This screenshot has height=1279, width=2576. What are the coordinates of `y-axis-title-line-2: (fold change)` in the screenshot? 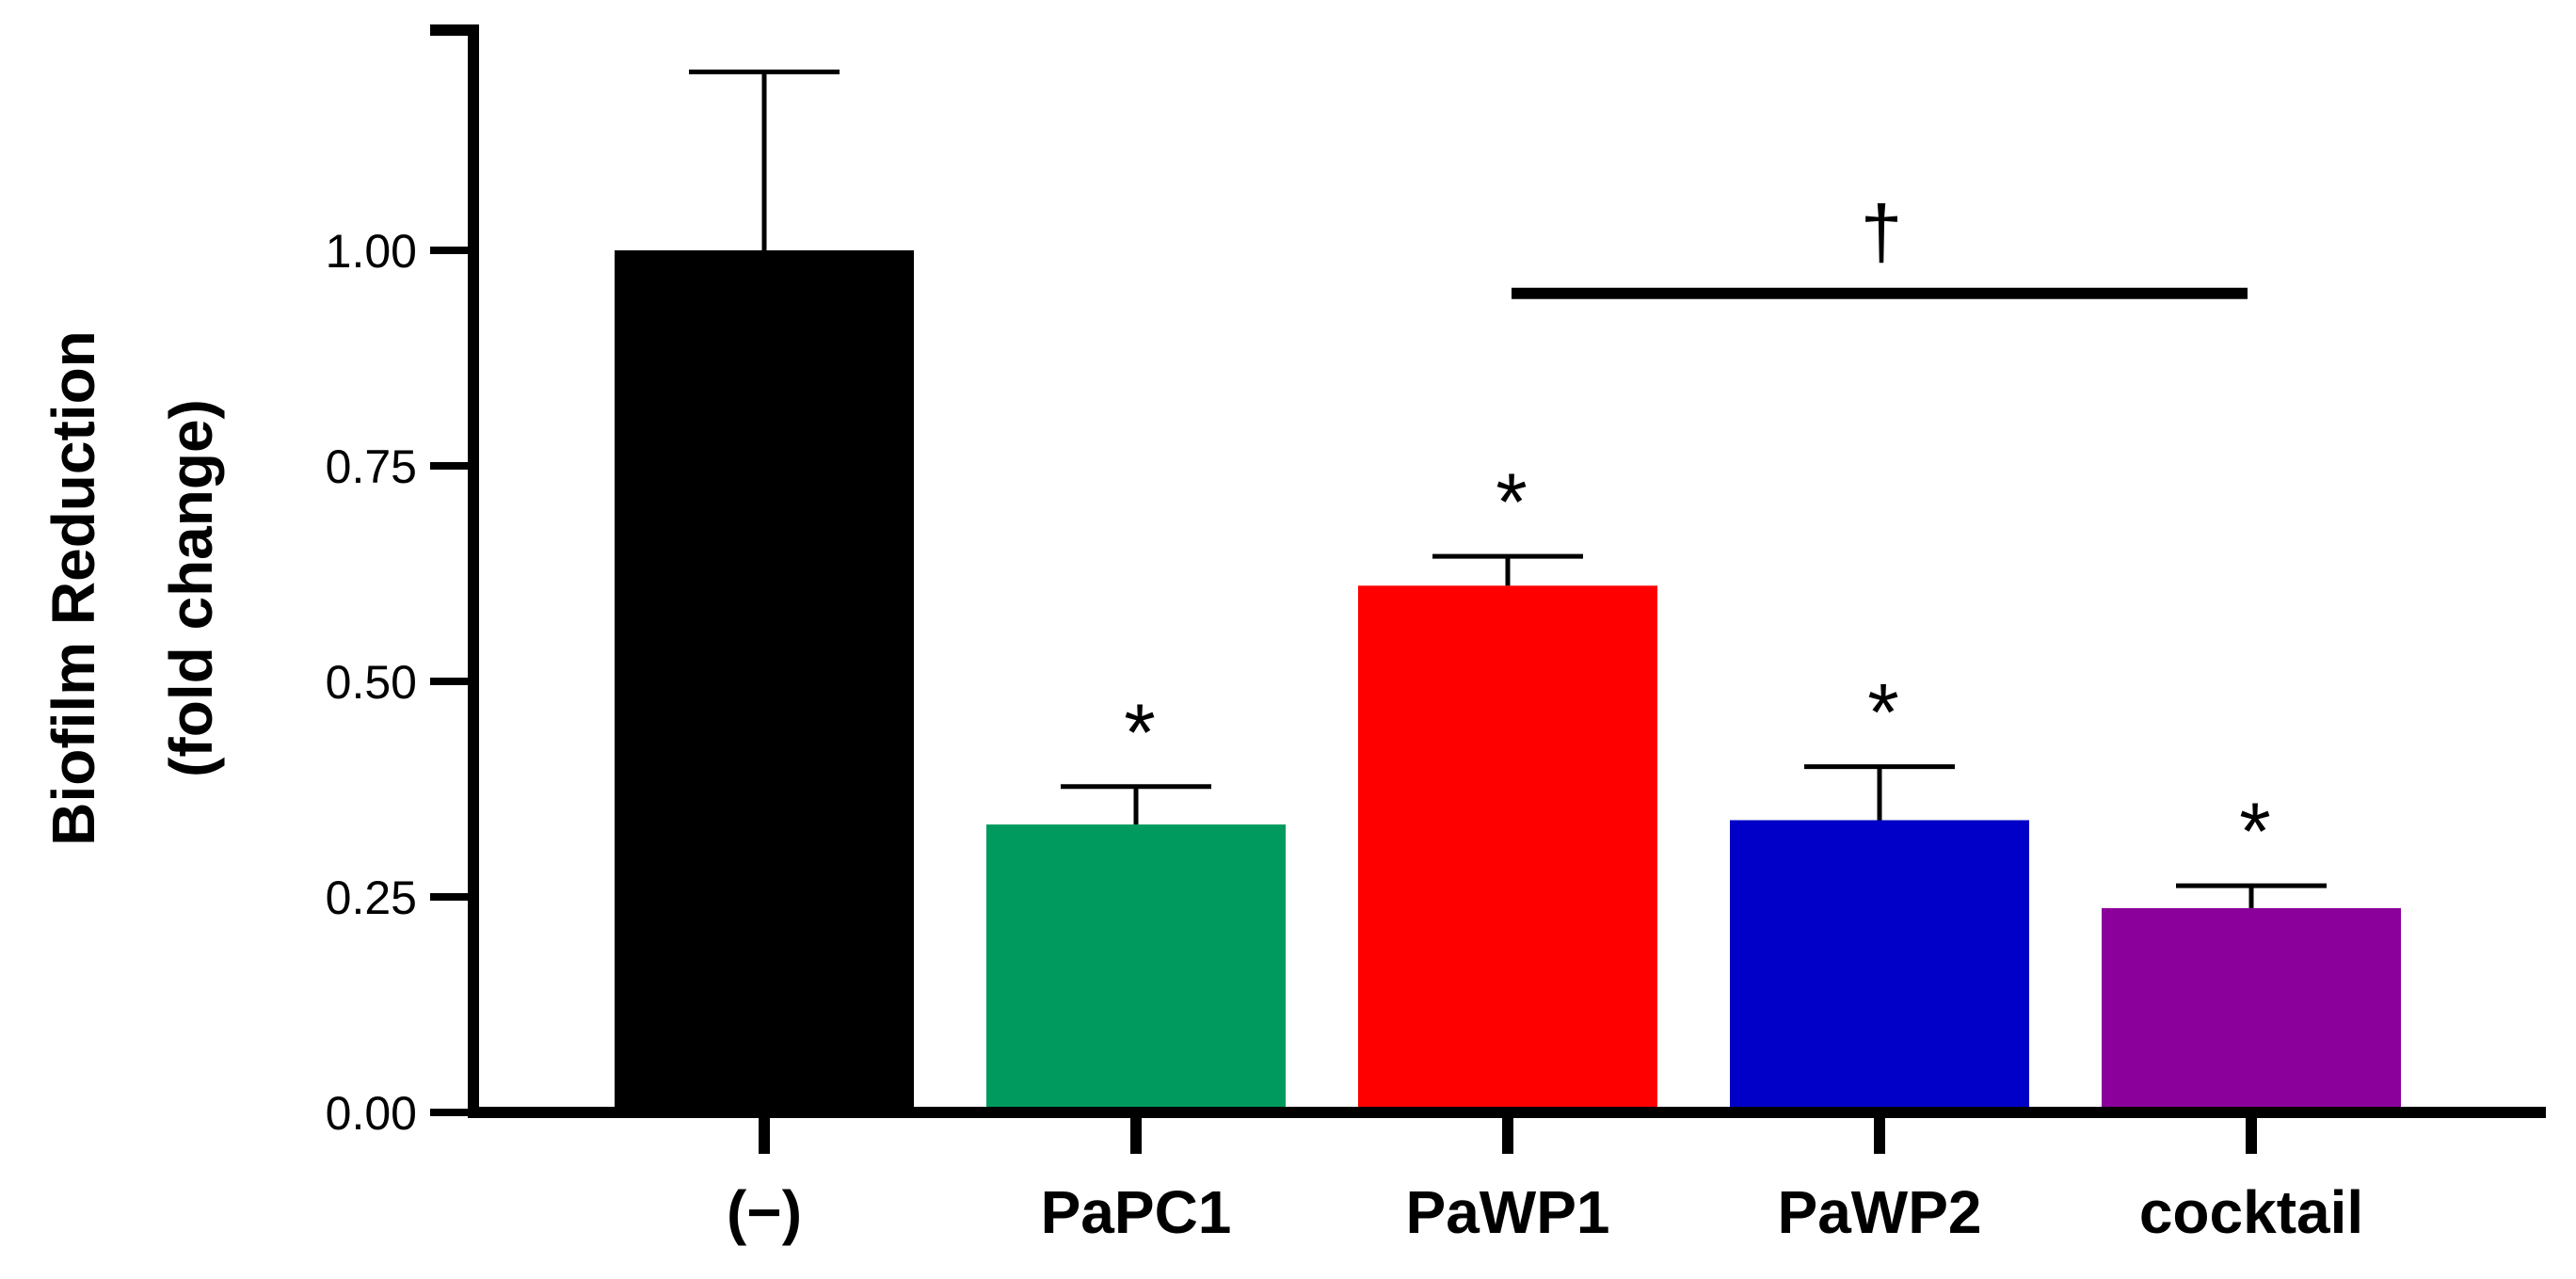 It's located at (191, 588).